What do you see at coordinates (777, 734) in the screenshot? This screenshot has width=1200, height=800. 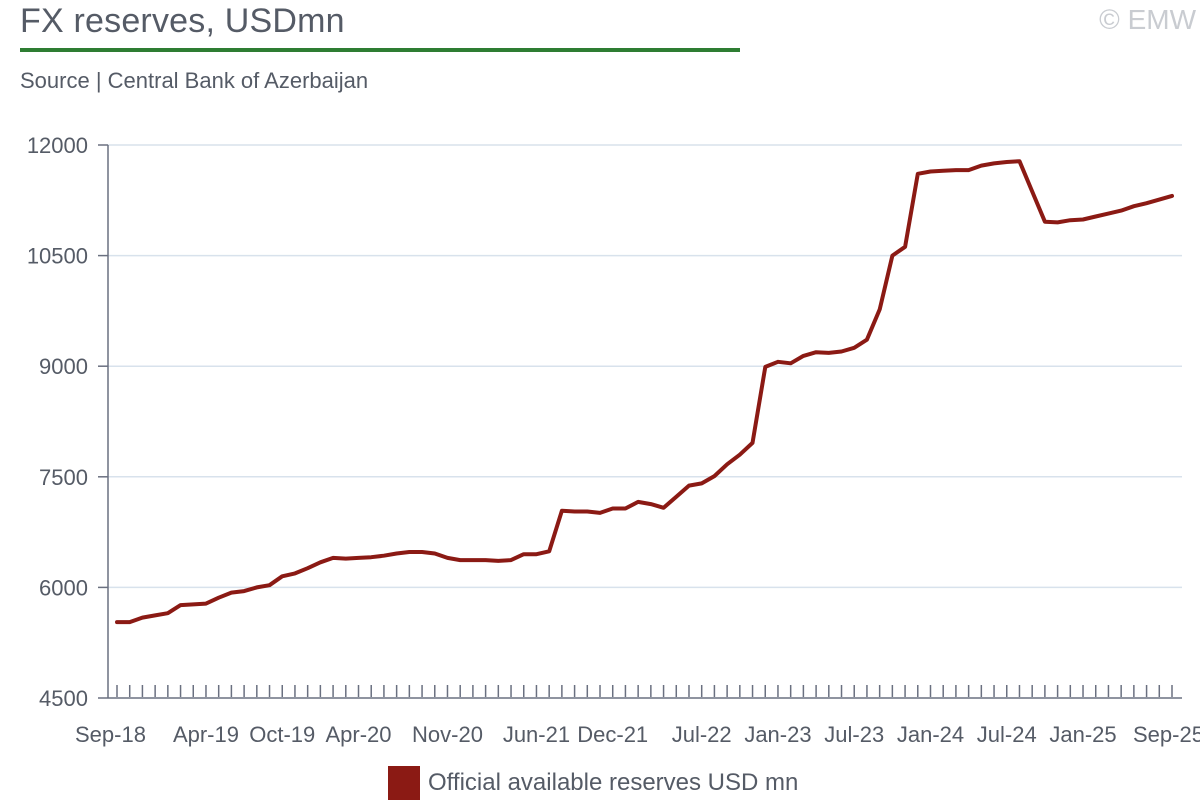 I see `x-tick-label: Jan-23` at bounding box center [777, 734].